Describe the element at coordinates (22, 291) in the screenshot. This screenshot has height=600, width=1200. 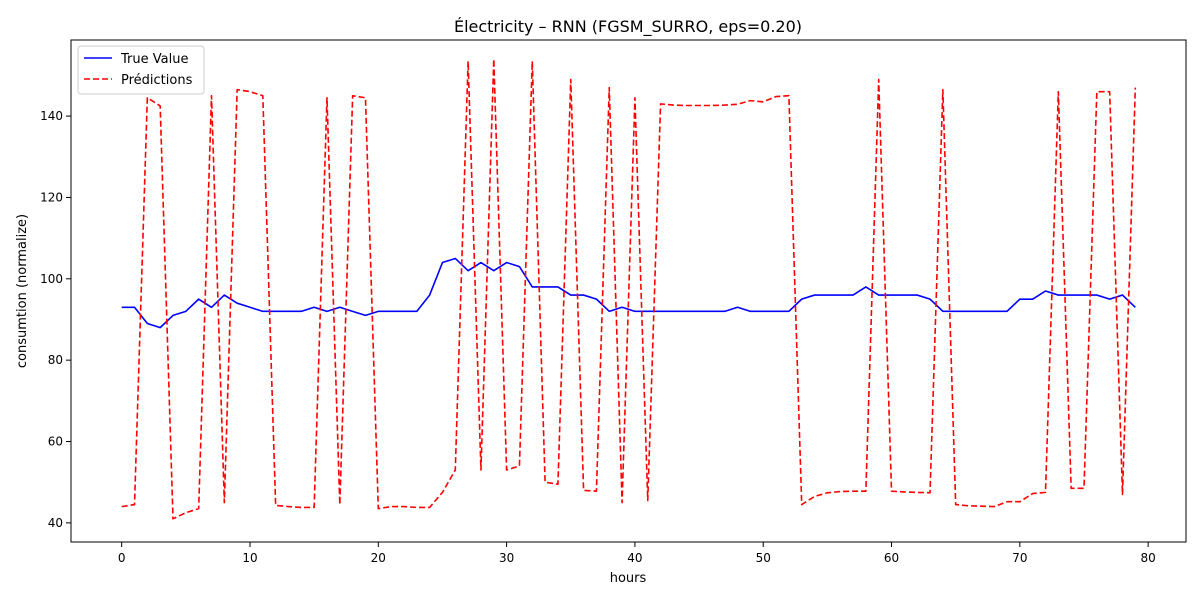
I see `y-axis-label: consumtion (normalize)` at that location.